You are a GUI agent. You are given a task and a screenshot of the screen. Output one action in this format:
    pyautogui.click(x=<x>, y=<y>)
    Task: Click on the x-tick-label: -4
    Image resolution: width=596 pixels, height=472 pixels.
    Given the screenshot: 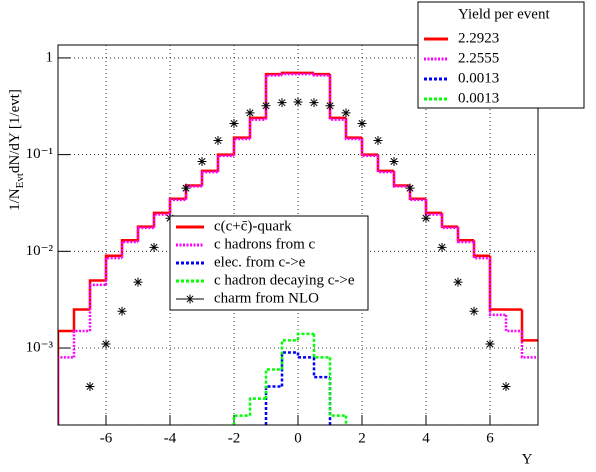 What is the action you would take?
    pyautogui.click(x=170, y=438)
    